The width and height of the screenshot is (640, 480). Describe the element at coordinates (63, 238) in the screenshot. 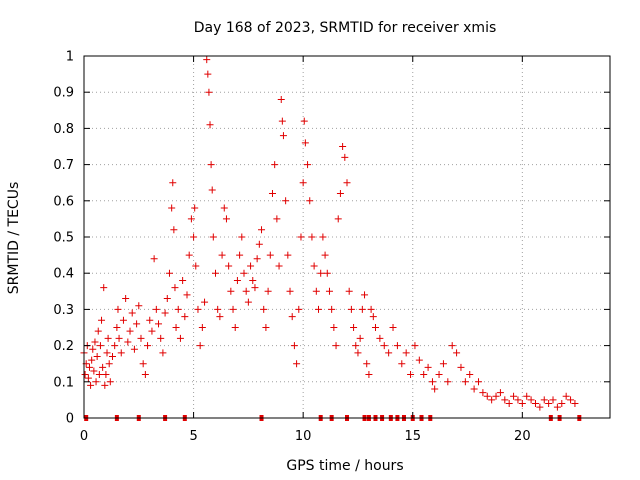

I see `y-tick-labels: 0 0.1 0.2 0.3 0.4 0.5 0.6 0.7 0.8 0.9 1` at that location.